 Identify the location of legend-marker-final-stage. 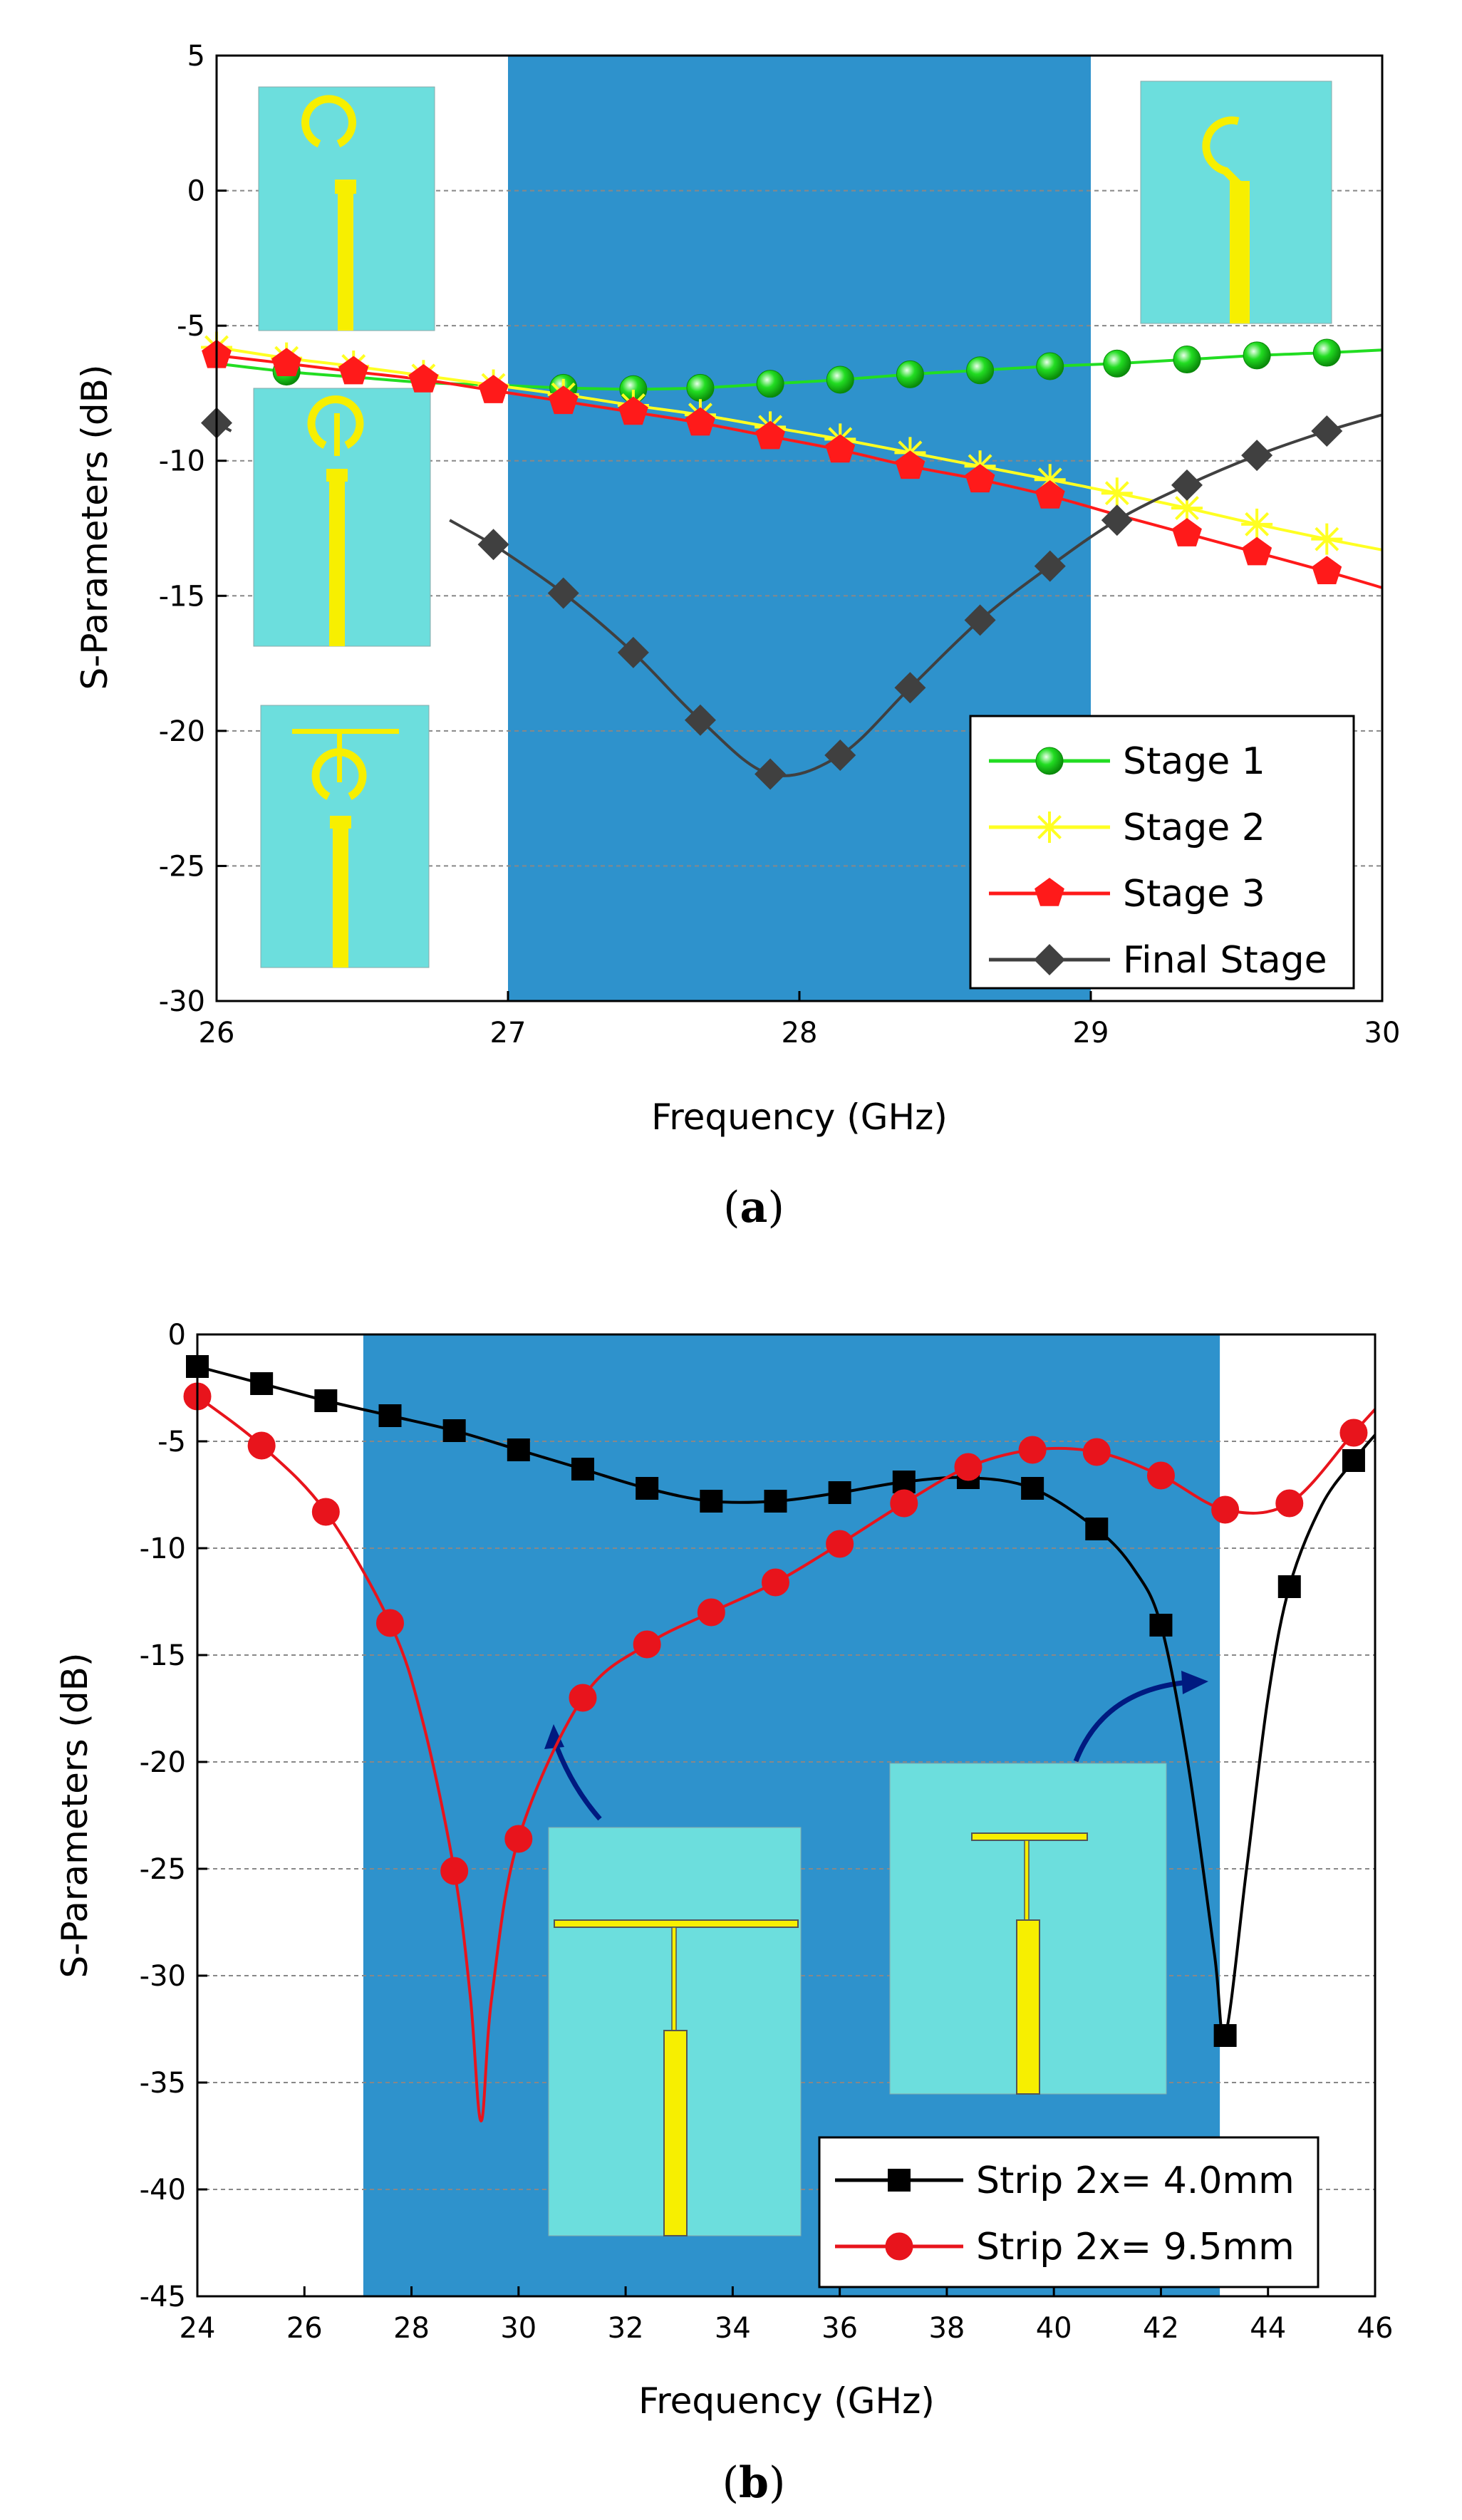
(1050, 959).